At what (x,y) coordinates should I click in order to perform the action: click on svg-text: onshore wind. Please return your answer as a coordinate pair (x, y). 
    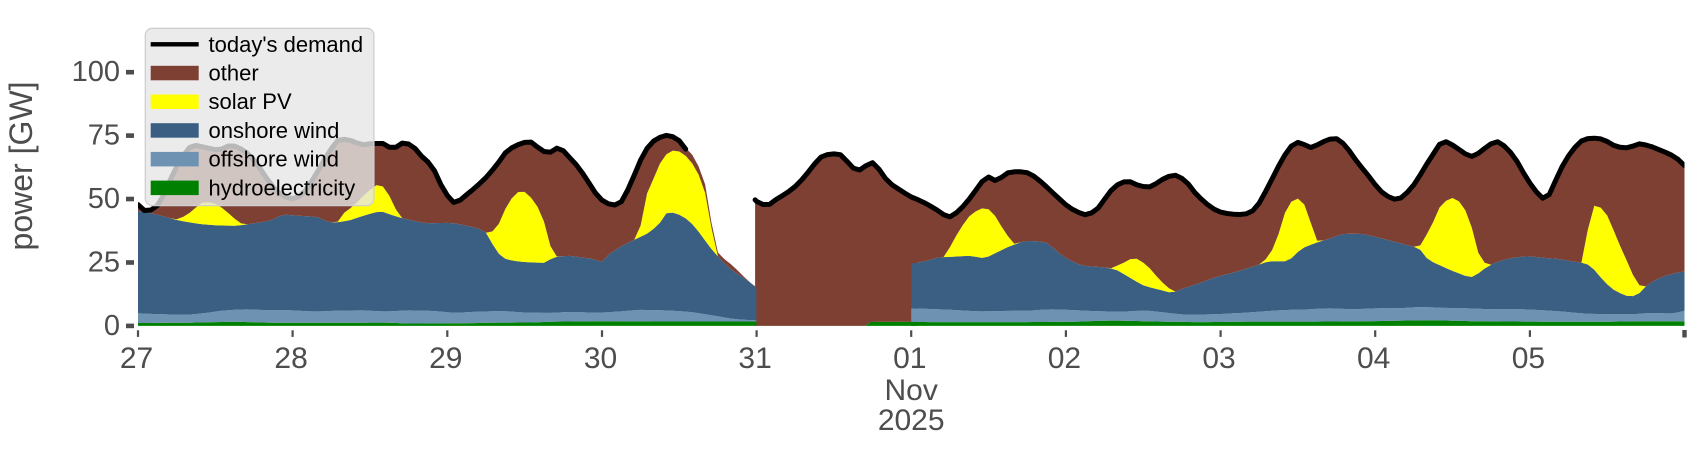
    Looking at the image, I should click on (274, 130).